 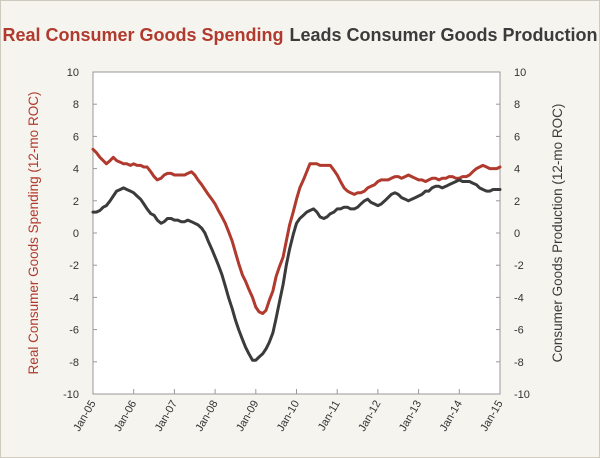 I want to click on title-production-part: Leads Consumer Goods Production, so click(x=444, y=35).